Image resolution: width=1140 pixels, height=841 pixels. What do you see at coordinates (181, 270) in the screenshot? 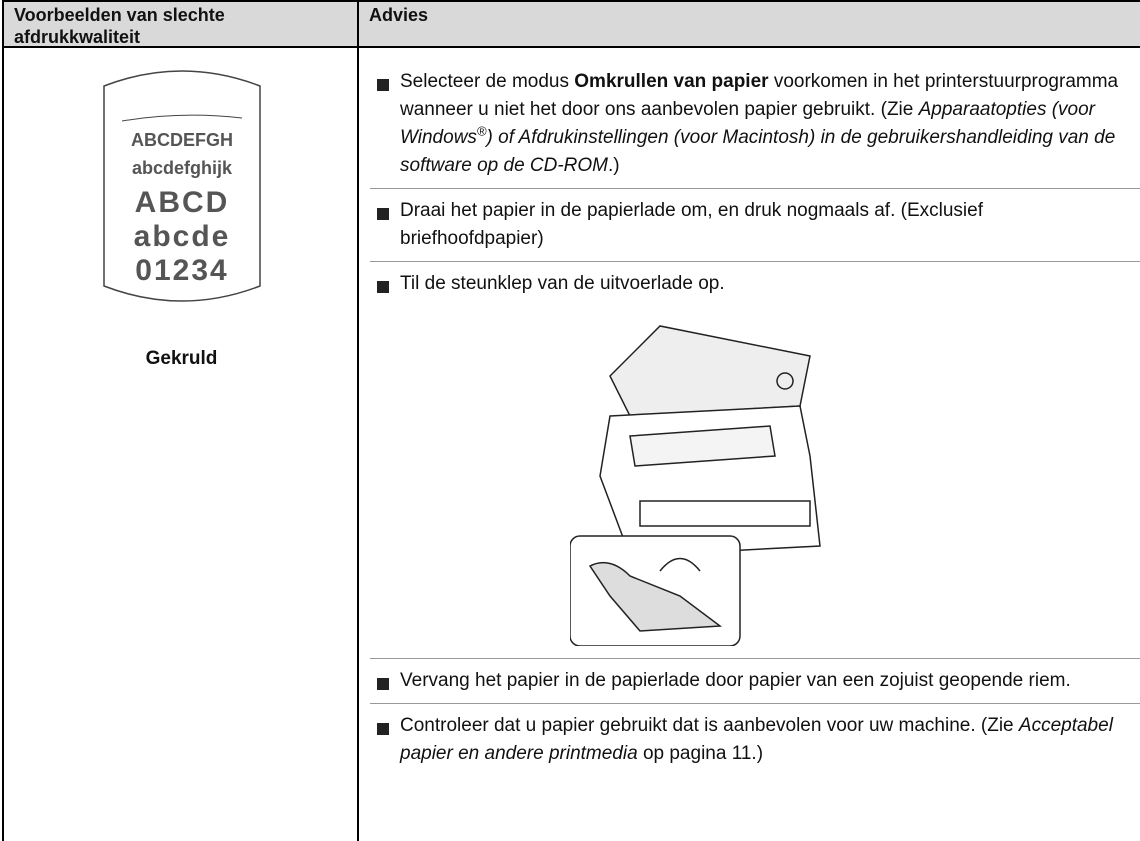
I see `sample-text: 01234` at bounding box center [181, 270].